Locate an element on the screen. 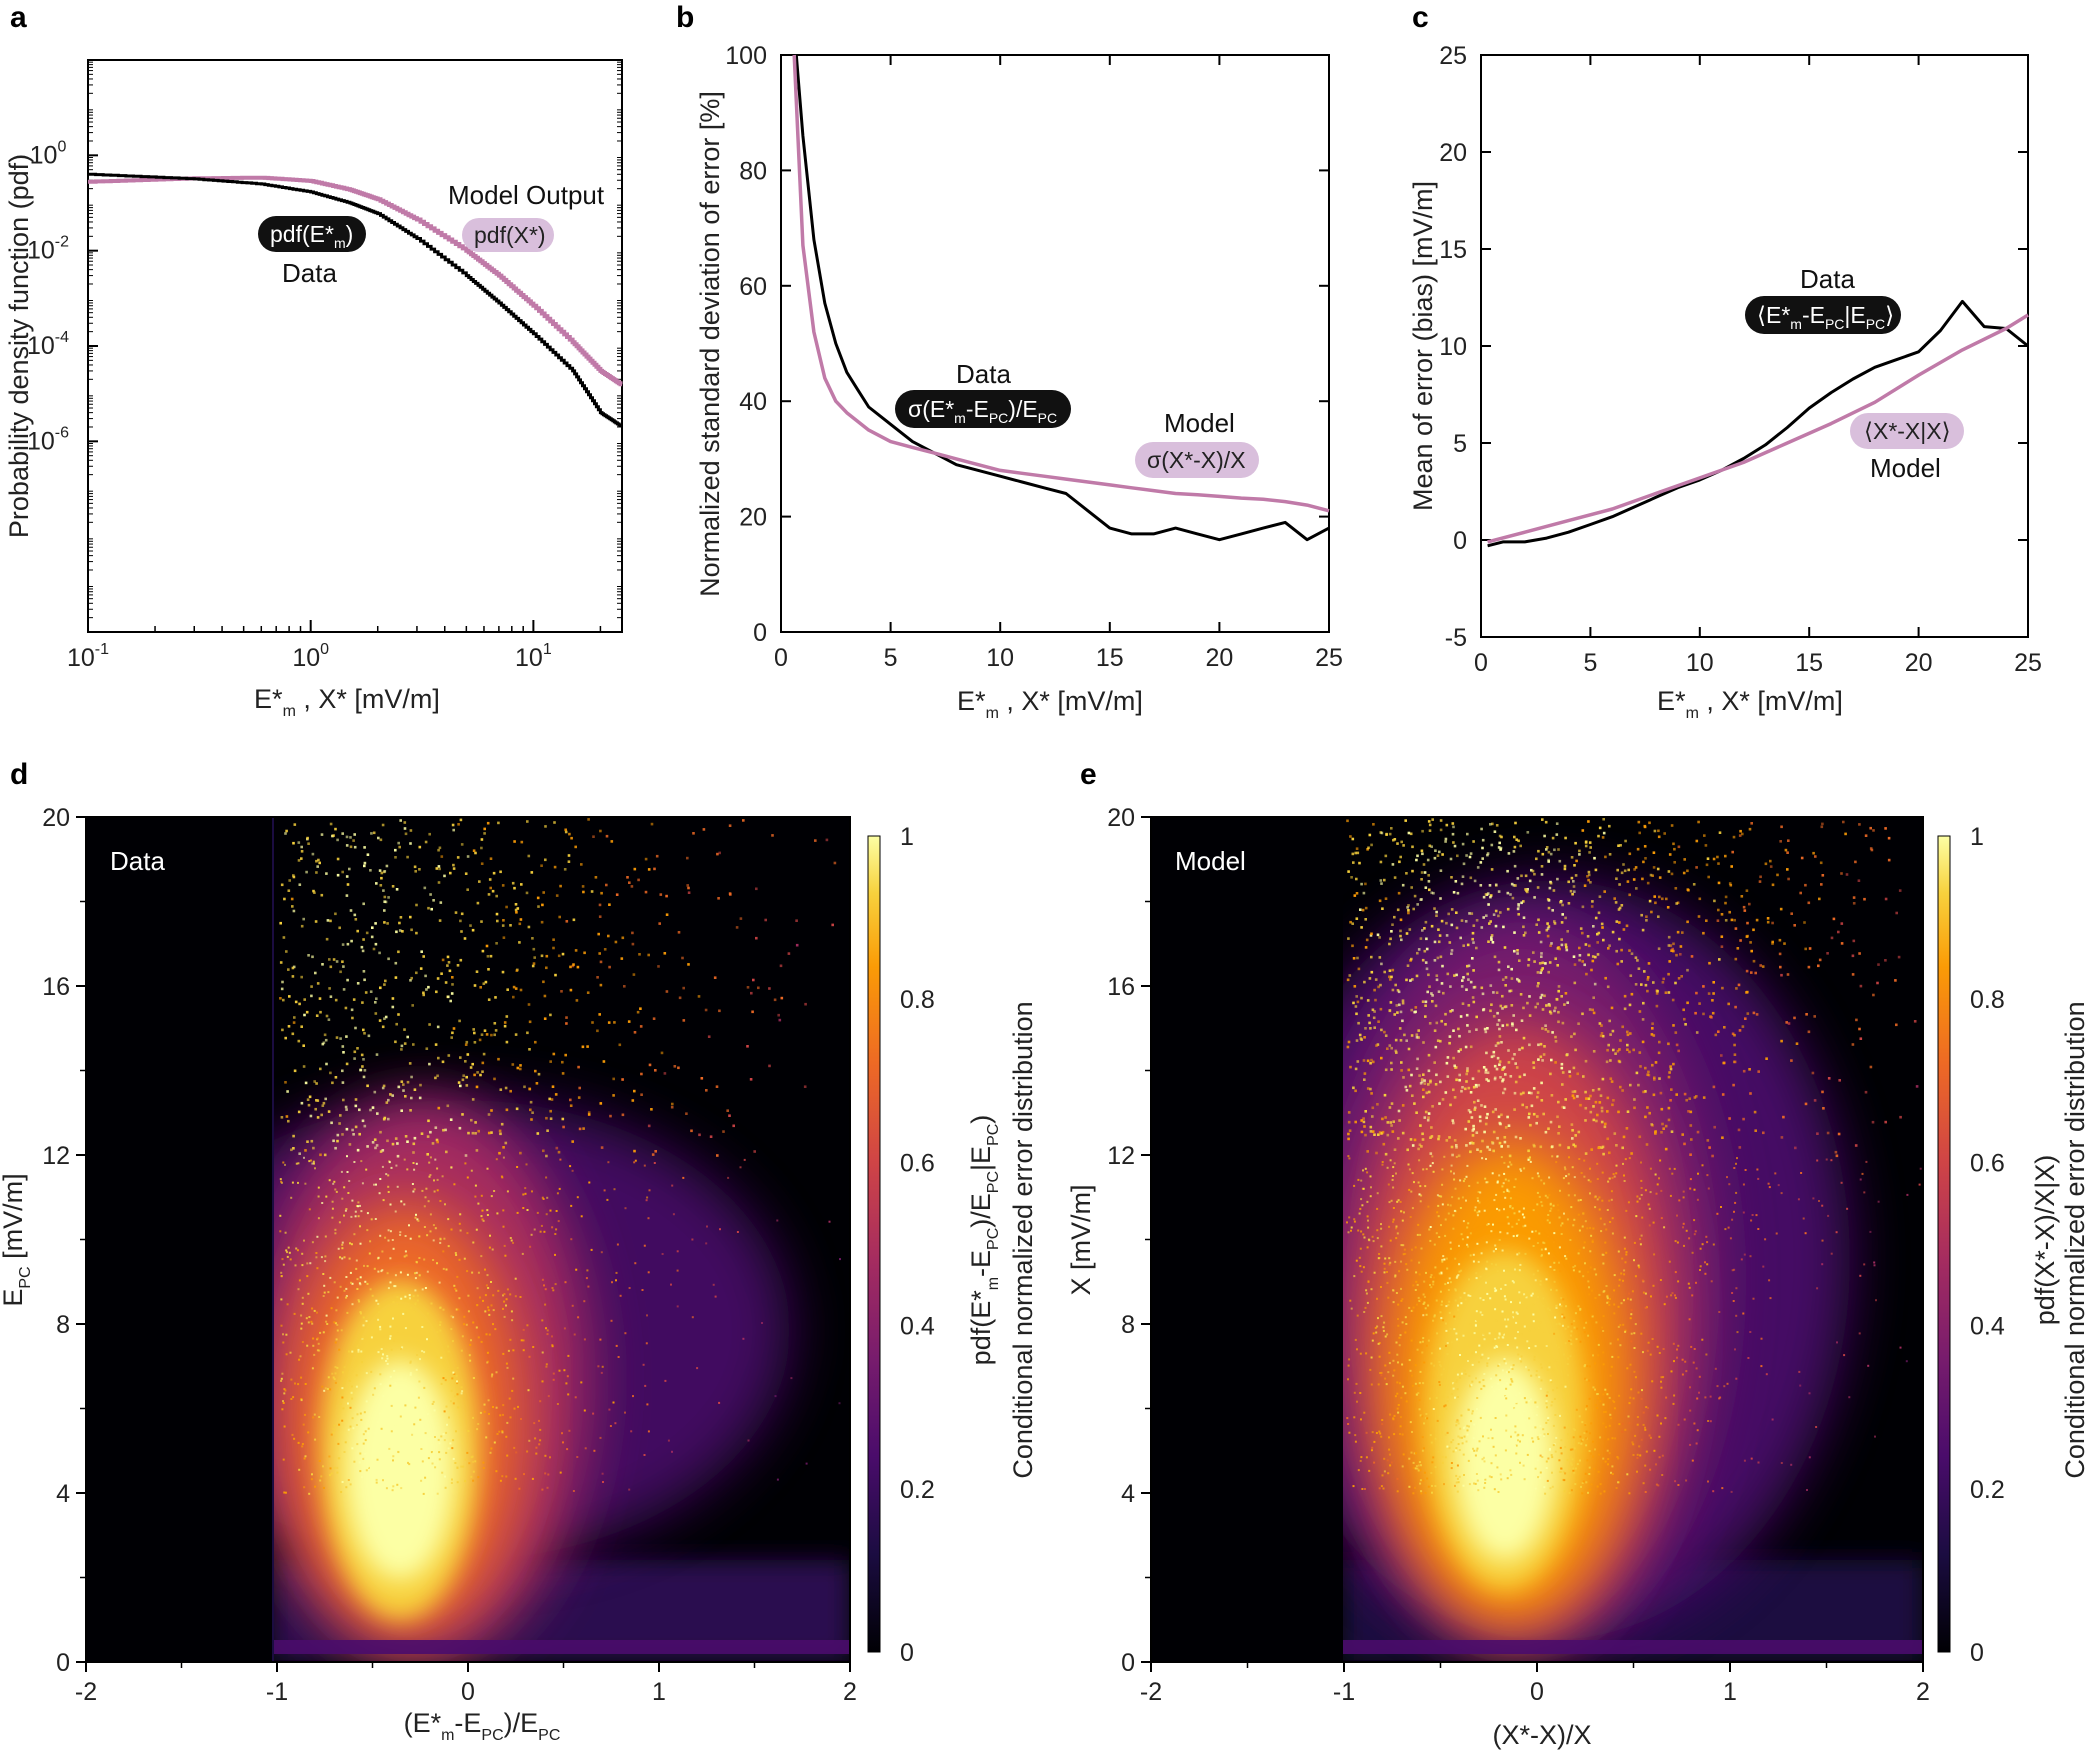  xtick-label-d: 1 is located at coordinates (659, 1692).